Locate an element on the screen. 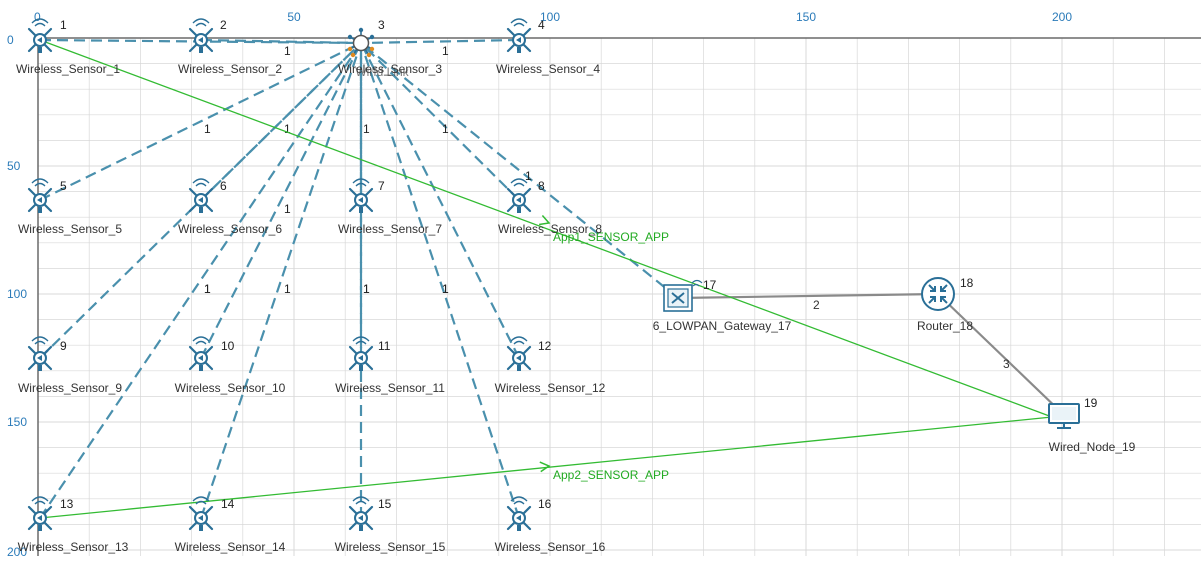 The image size is (1201, 561). node-id-label: 4 is located at coordinates (541, 25).